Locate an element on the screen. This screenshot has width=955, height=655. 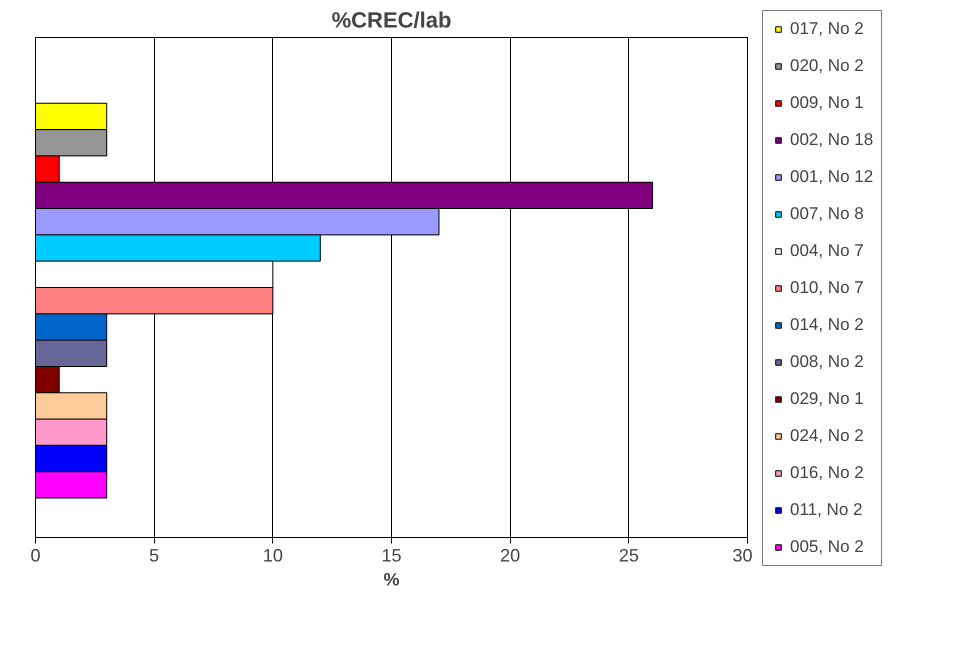
legend-label: 009, No 1 is located at coordinates (827, 103).